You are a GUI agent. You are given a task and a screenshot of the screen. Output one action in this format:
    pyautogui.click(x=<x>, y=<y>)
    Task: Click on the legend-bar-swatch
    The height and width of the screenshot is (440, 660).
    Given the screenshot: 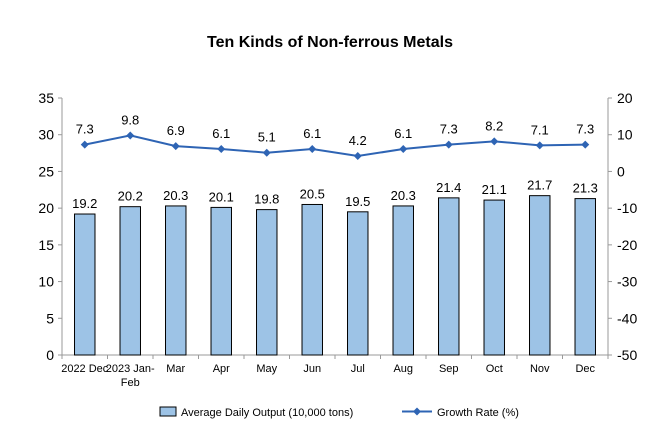 What is the action you would take?
    pyautogui.click(x=168, y=411)
    